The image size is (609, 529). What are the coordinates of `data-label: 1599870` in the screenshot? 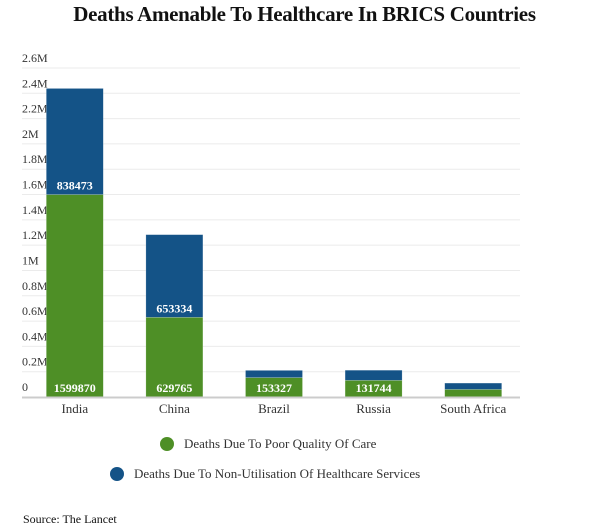 It's located at (75, 388).